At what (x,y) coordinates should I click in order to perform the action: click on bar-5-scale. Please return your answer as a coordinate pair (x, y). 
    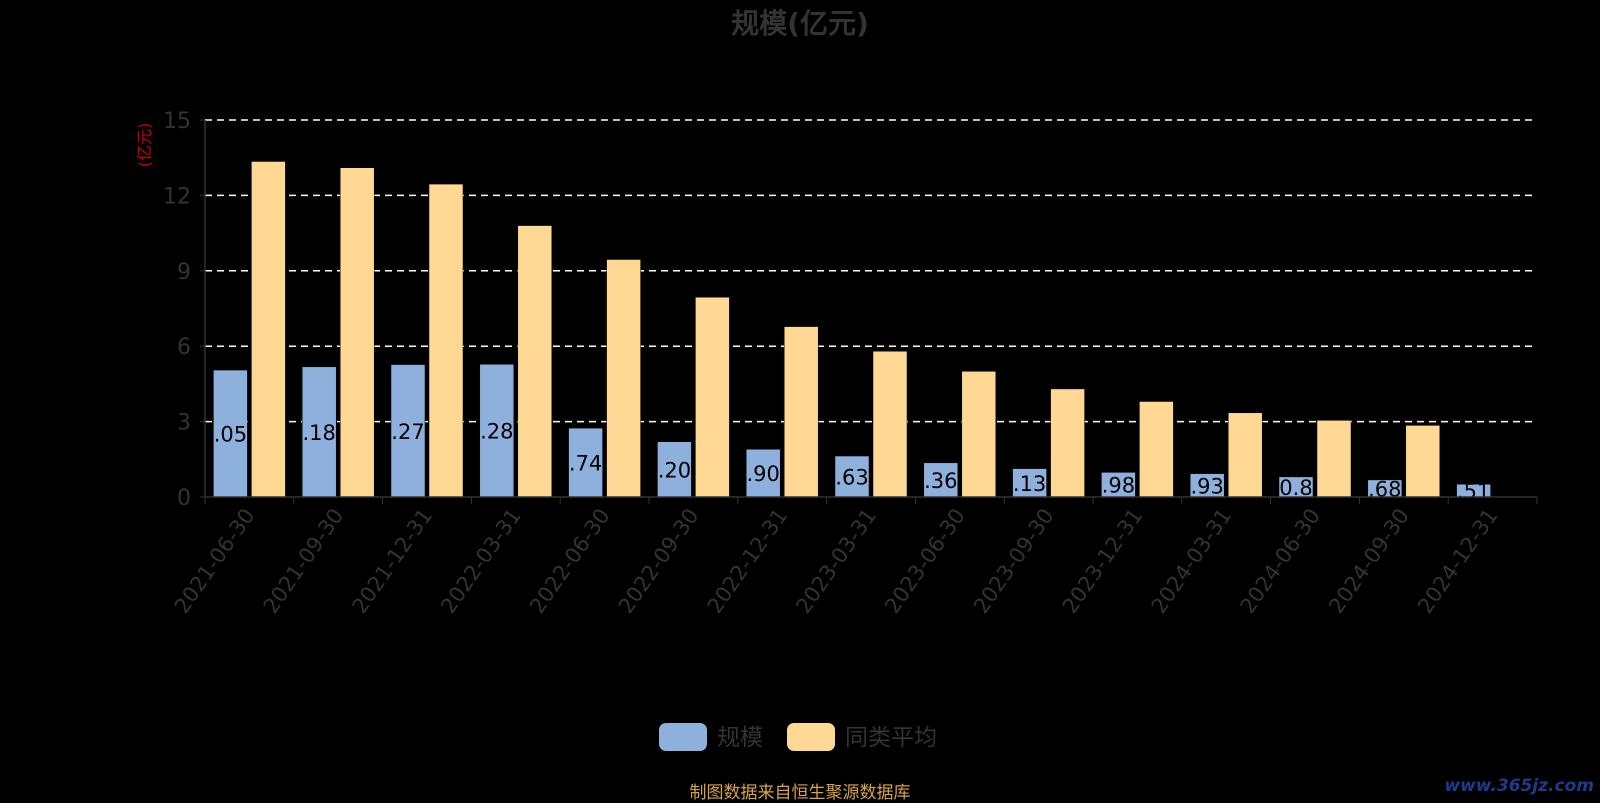
    Looking at the image, I should click on (674, 469).